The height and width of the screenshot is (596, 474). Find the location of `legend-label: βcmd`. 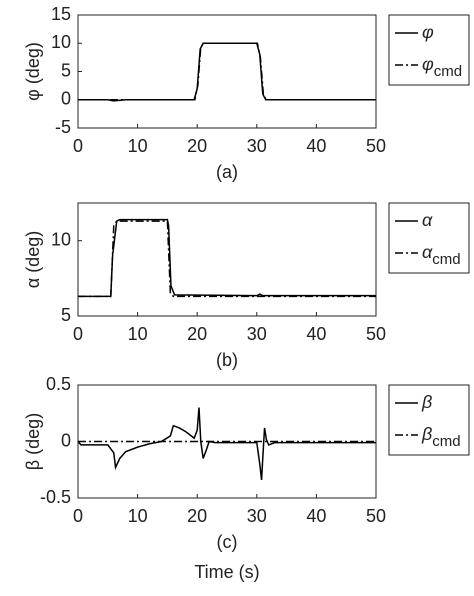

legend-label: βcmd is located at coordinates (441, 437).